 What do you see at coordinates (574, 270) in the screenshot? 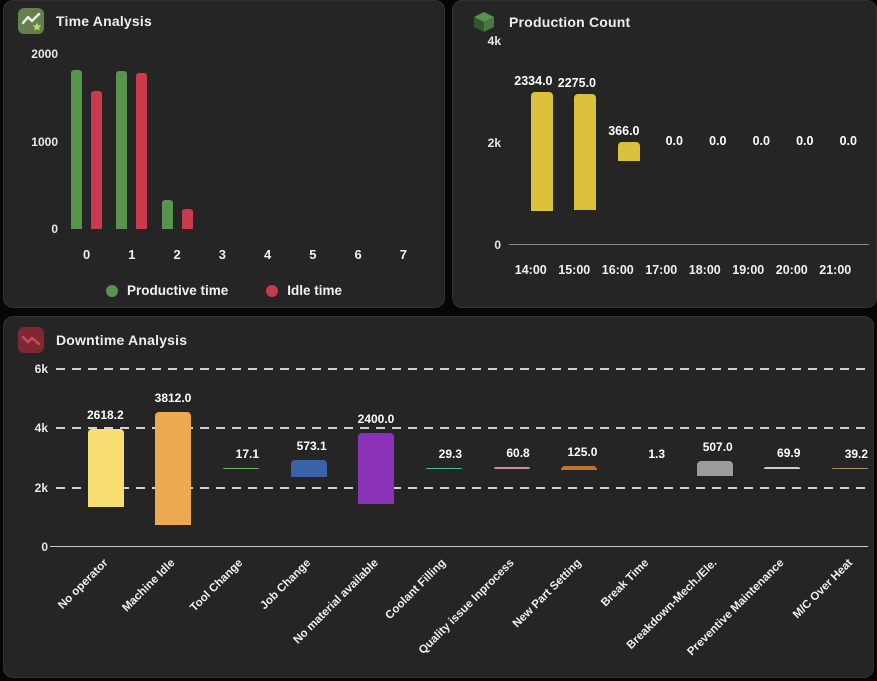
I see `x-tick-label: 15:00` at bounding box center [574, 270].